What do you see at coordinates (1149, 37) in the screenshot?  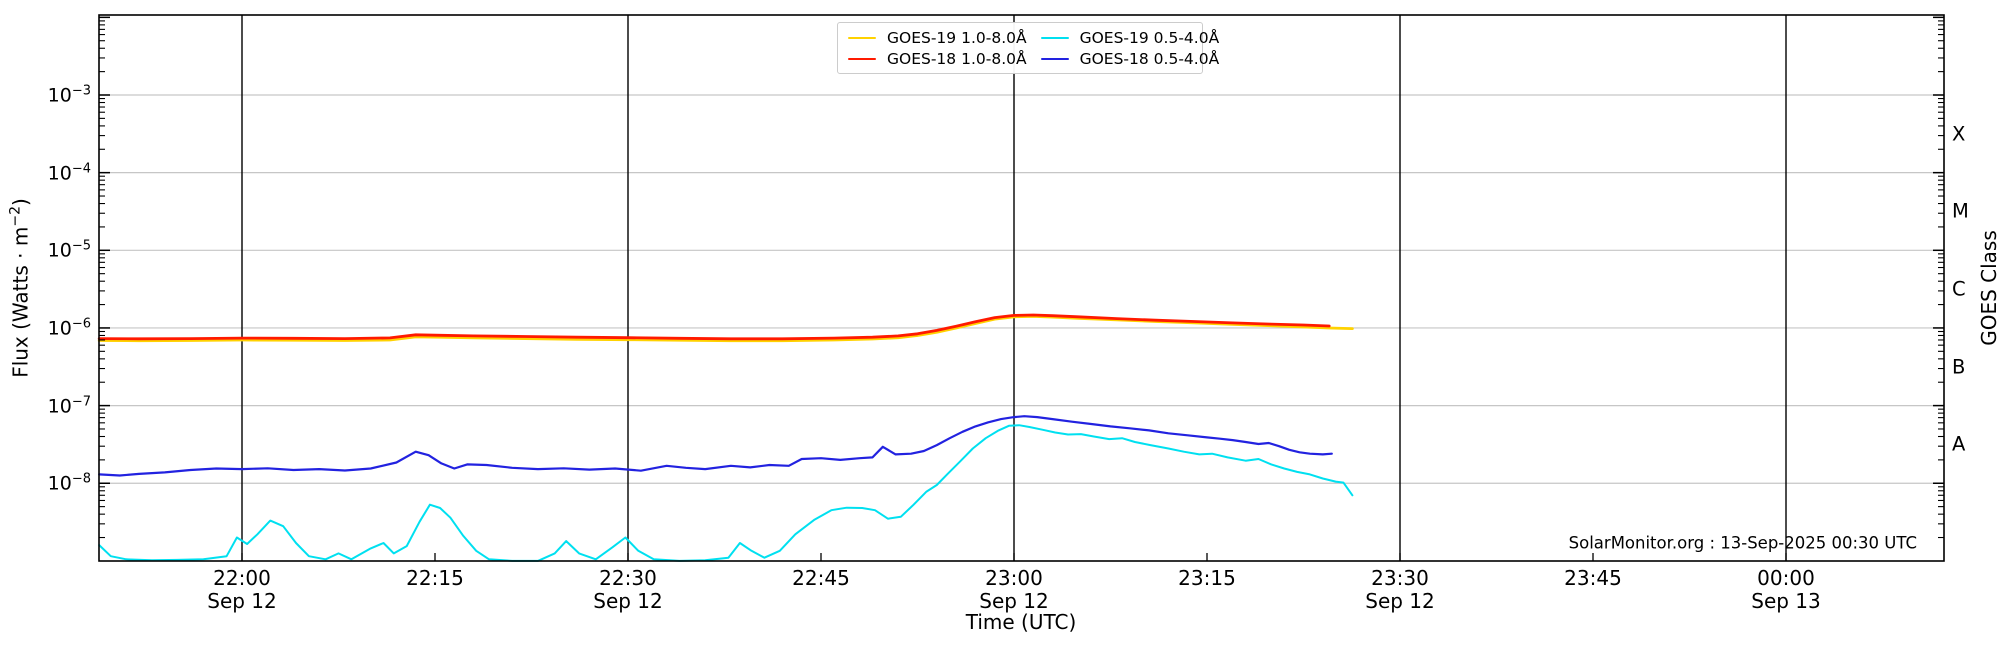 I see `legend-label-goes-19-0-5-4-0: GOES-19 0.5-4.0Å` at bounding box center [1149, 37].